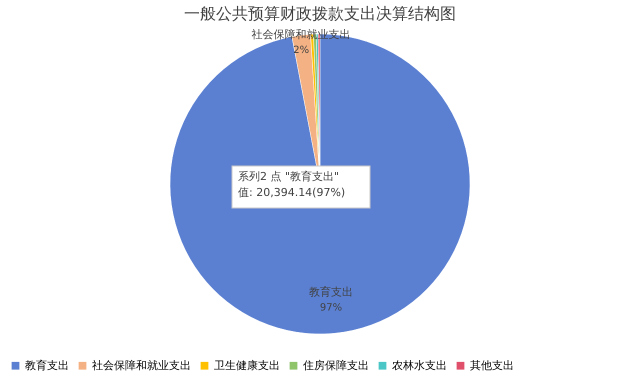  What do you see at coordinates (419, 365) in the screenshot?
I see `legend-label: 农林水支出` at bounding box center [419, 365].